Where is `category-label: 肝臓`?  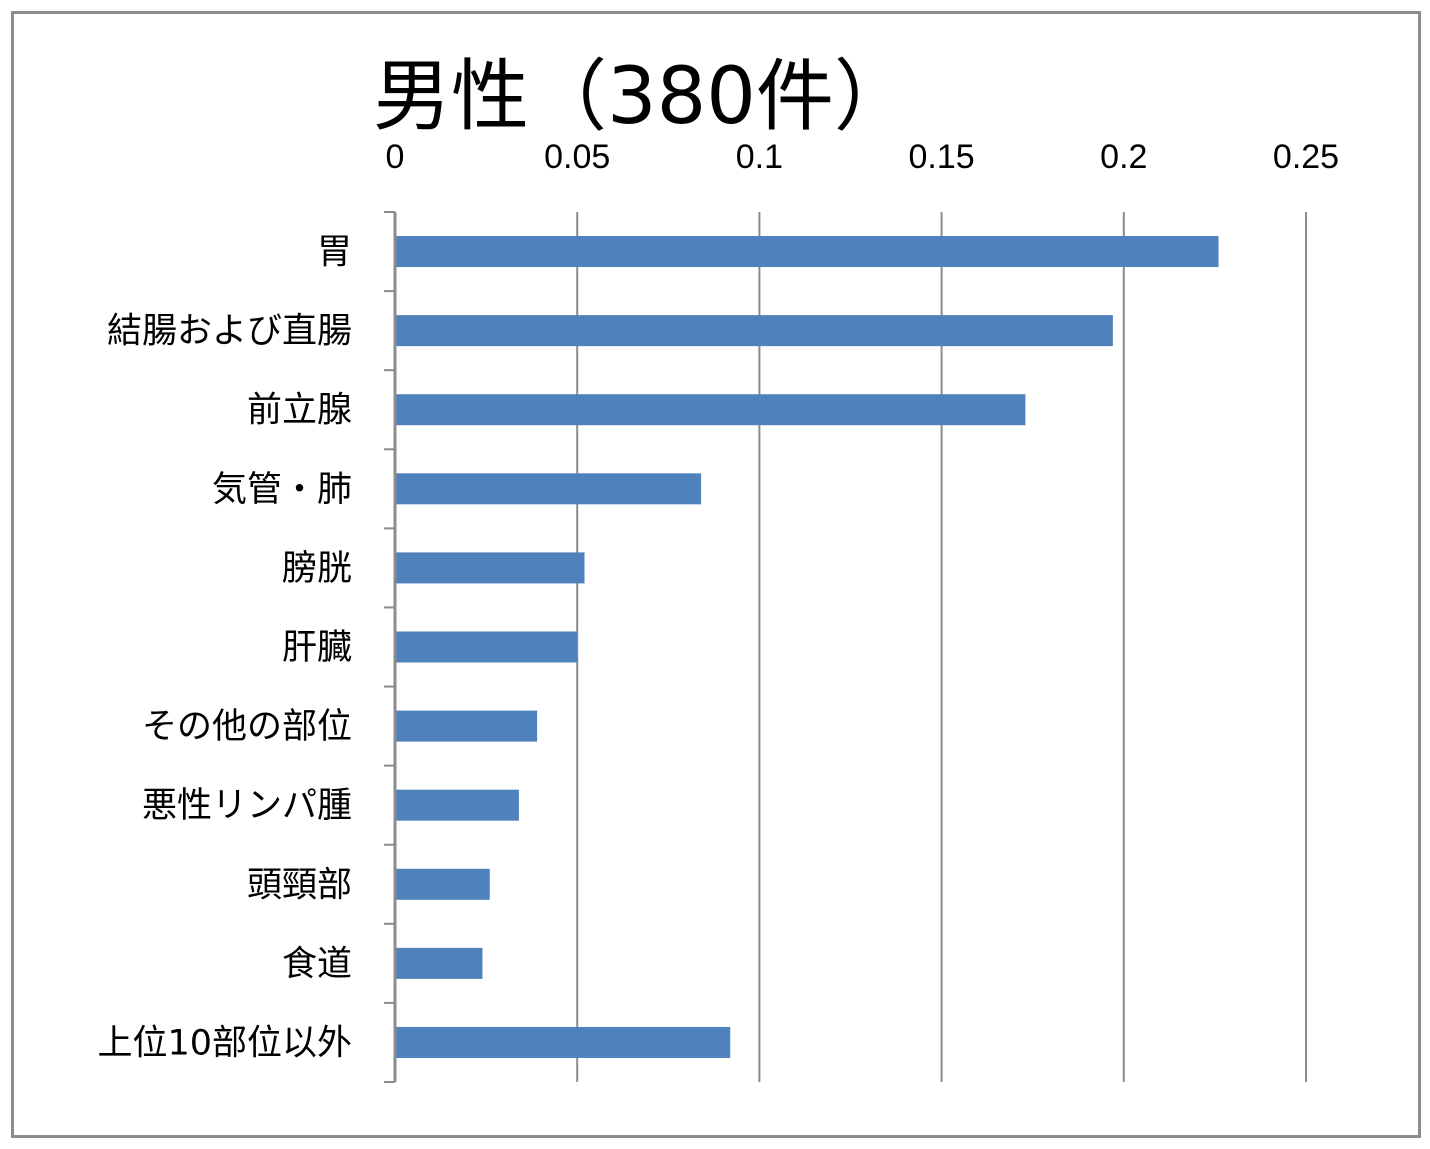 category-label: 肝臓 is located at coordinates (317, 648).